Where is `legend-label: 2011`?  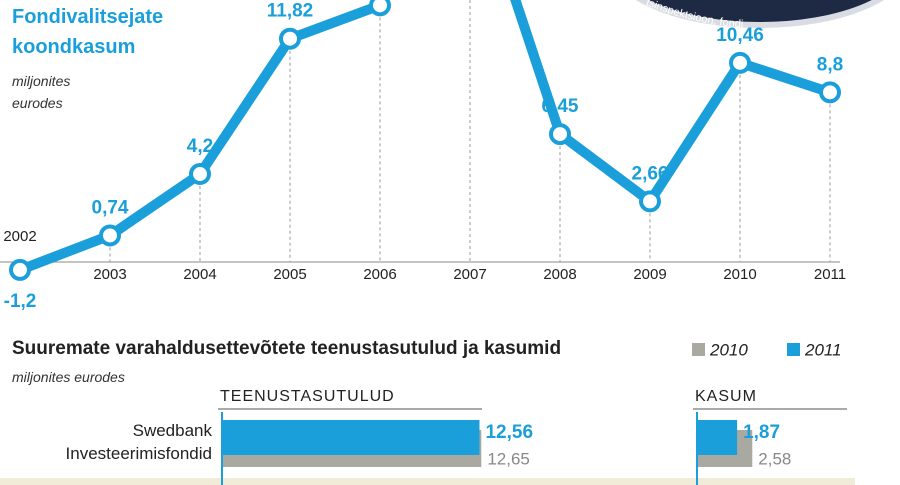 legend-label: 2011 is located at coordinates (823, 349).